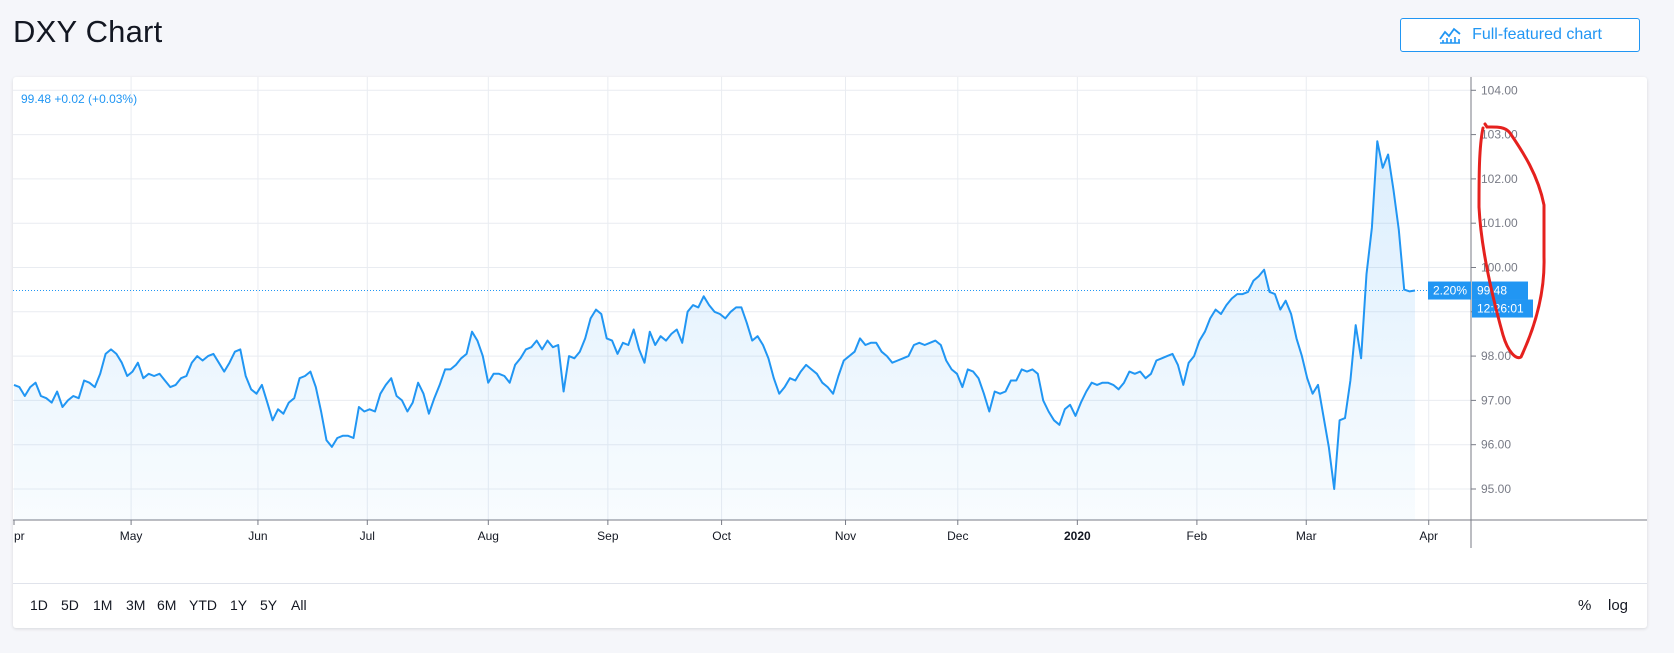 This screenshot has width=1674, height=653. I want to click on percent-label-box, so click(1449, 290).